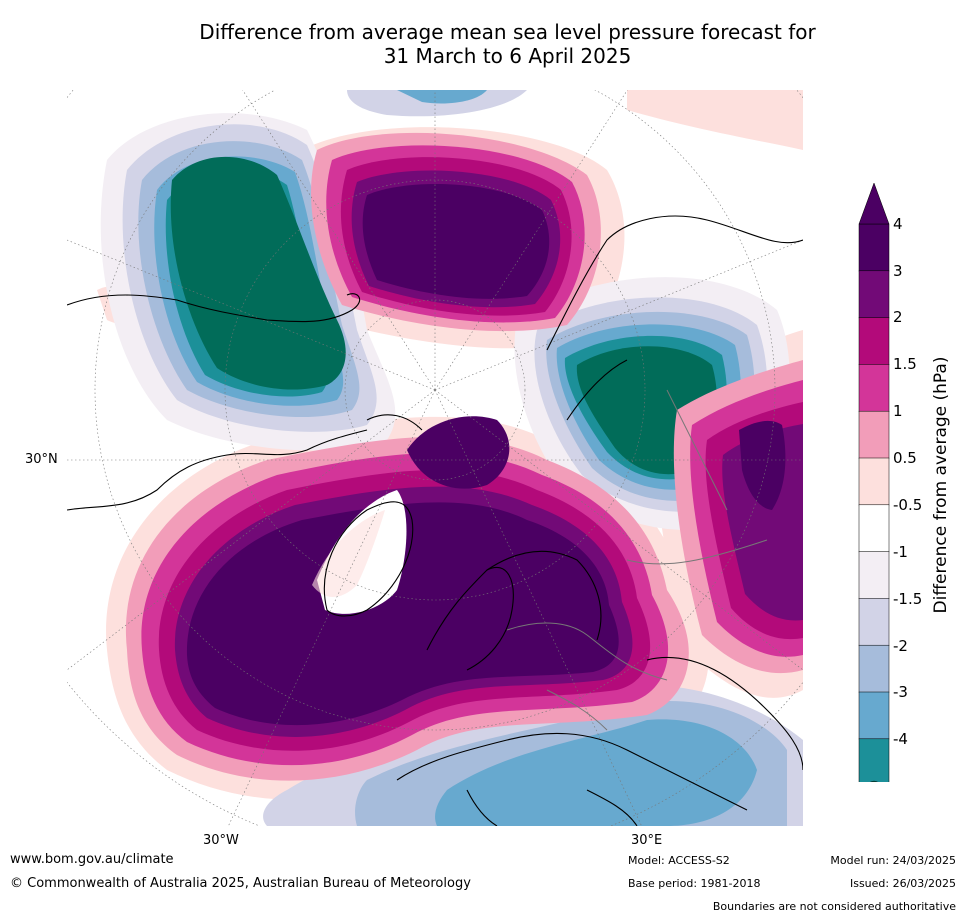 The image size is (965, 919). I want to click on base-period: Base period: 1981-2018, so click(694, 883).